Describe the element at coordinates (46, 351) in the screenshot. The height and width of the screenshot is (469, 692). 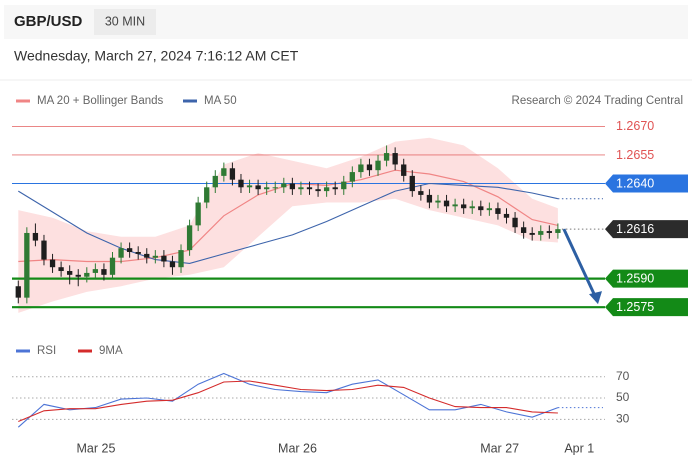
I see `legend-label: RSI` at that location.